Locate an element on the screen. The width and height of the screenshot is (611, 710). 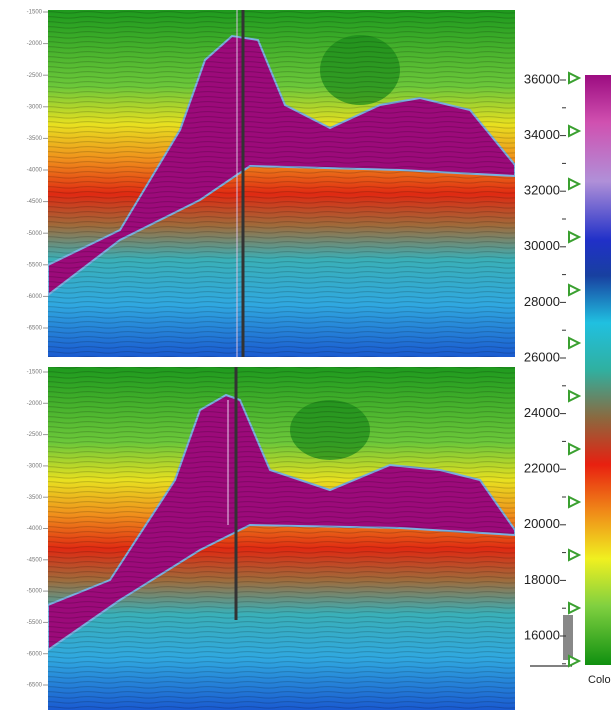
colorbar-tick-label: 20000 is located at coordinates (542, 523).